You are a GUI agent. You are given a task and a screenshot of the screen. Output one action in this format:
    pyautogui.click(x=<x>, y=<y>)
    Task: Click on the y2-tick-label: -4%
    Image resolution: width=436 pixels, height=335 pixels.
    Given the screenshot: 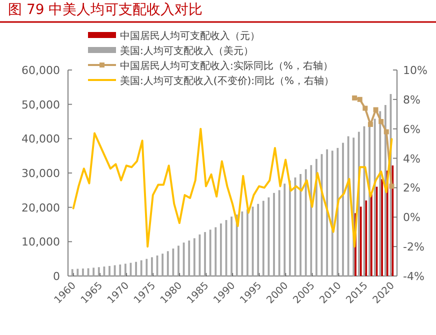 What is the action you would take?
    pyautogui.click(x=413, y=276)
    